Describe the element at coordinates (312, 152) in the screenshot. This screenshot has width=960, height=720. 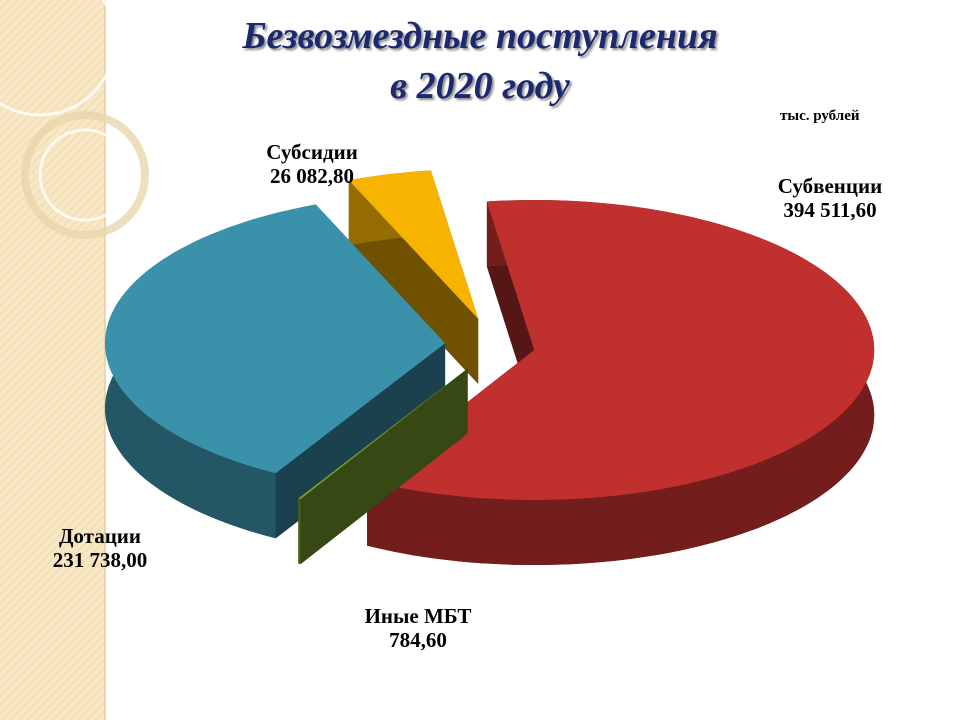
I see `category-label: Субсидии` at that location.